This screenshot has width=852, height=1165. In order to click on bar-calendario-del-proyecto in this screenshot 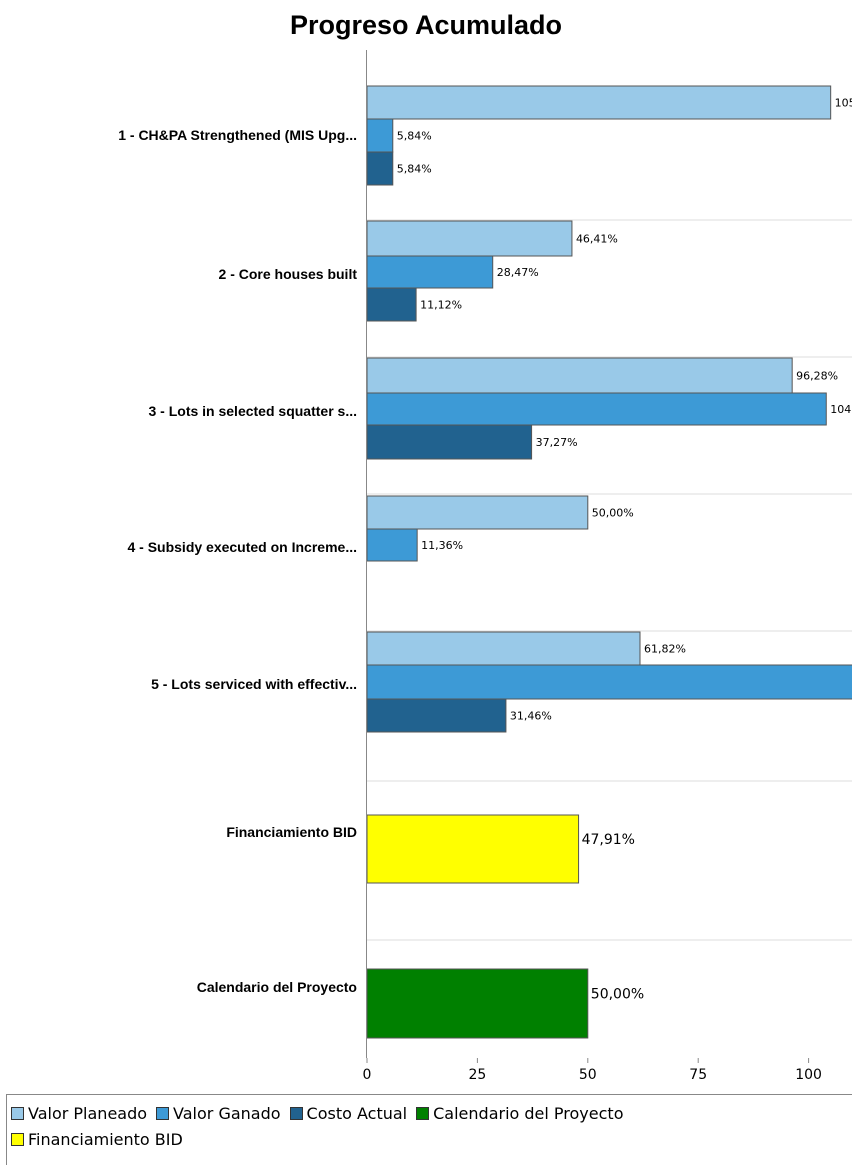, I will do `click(477, 1003)`.